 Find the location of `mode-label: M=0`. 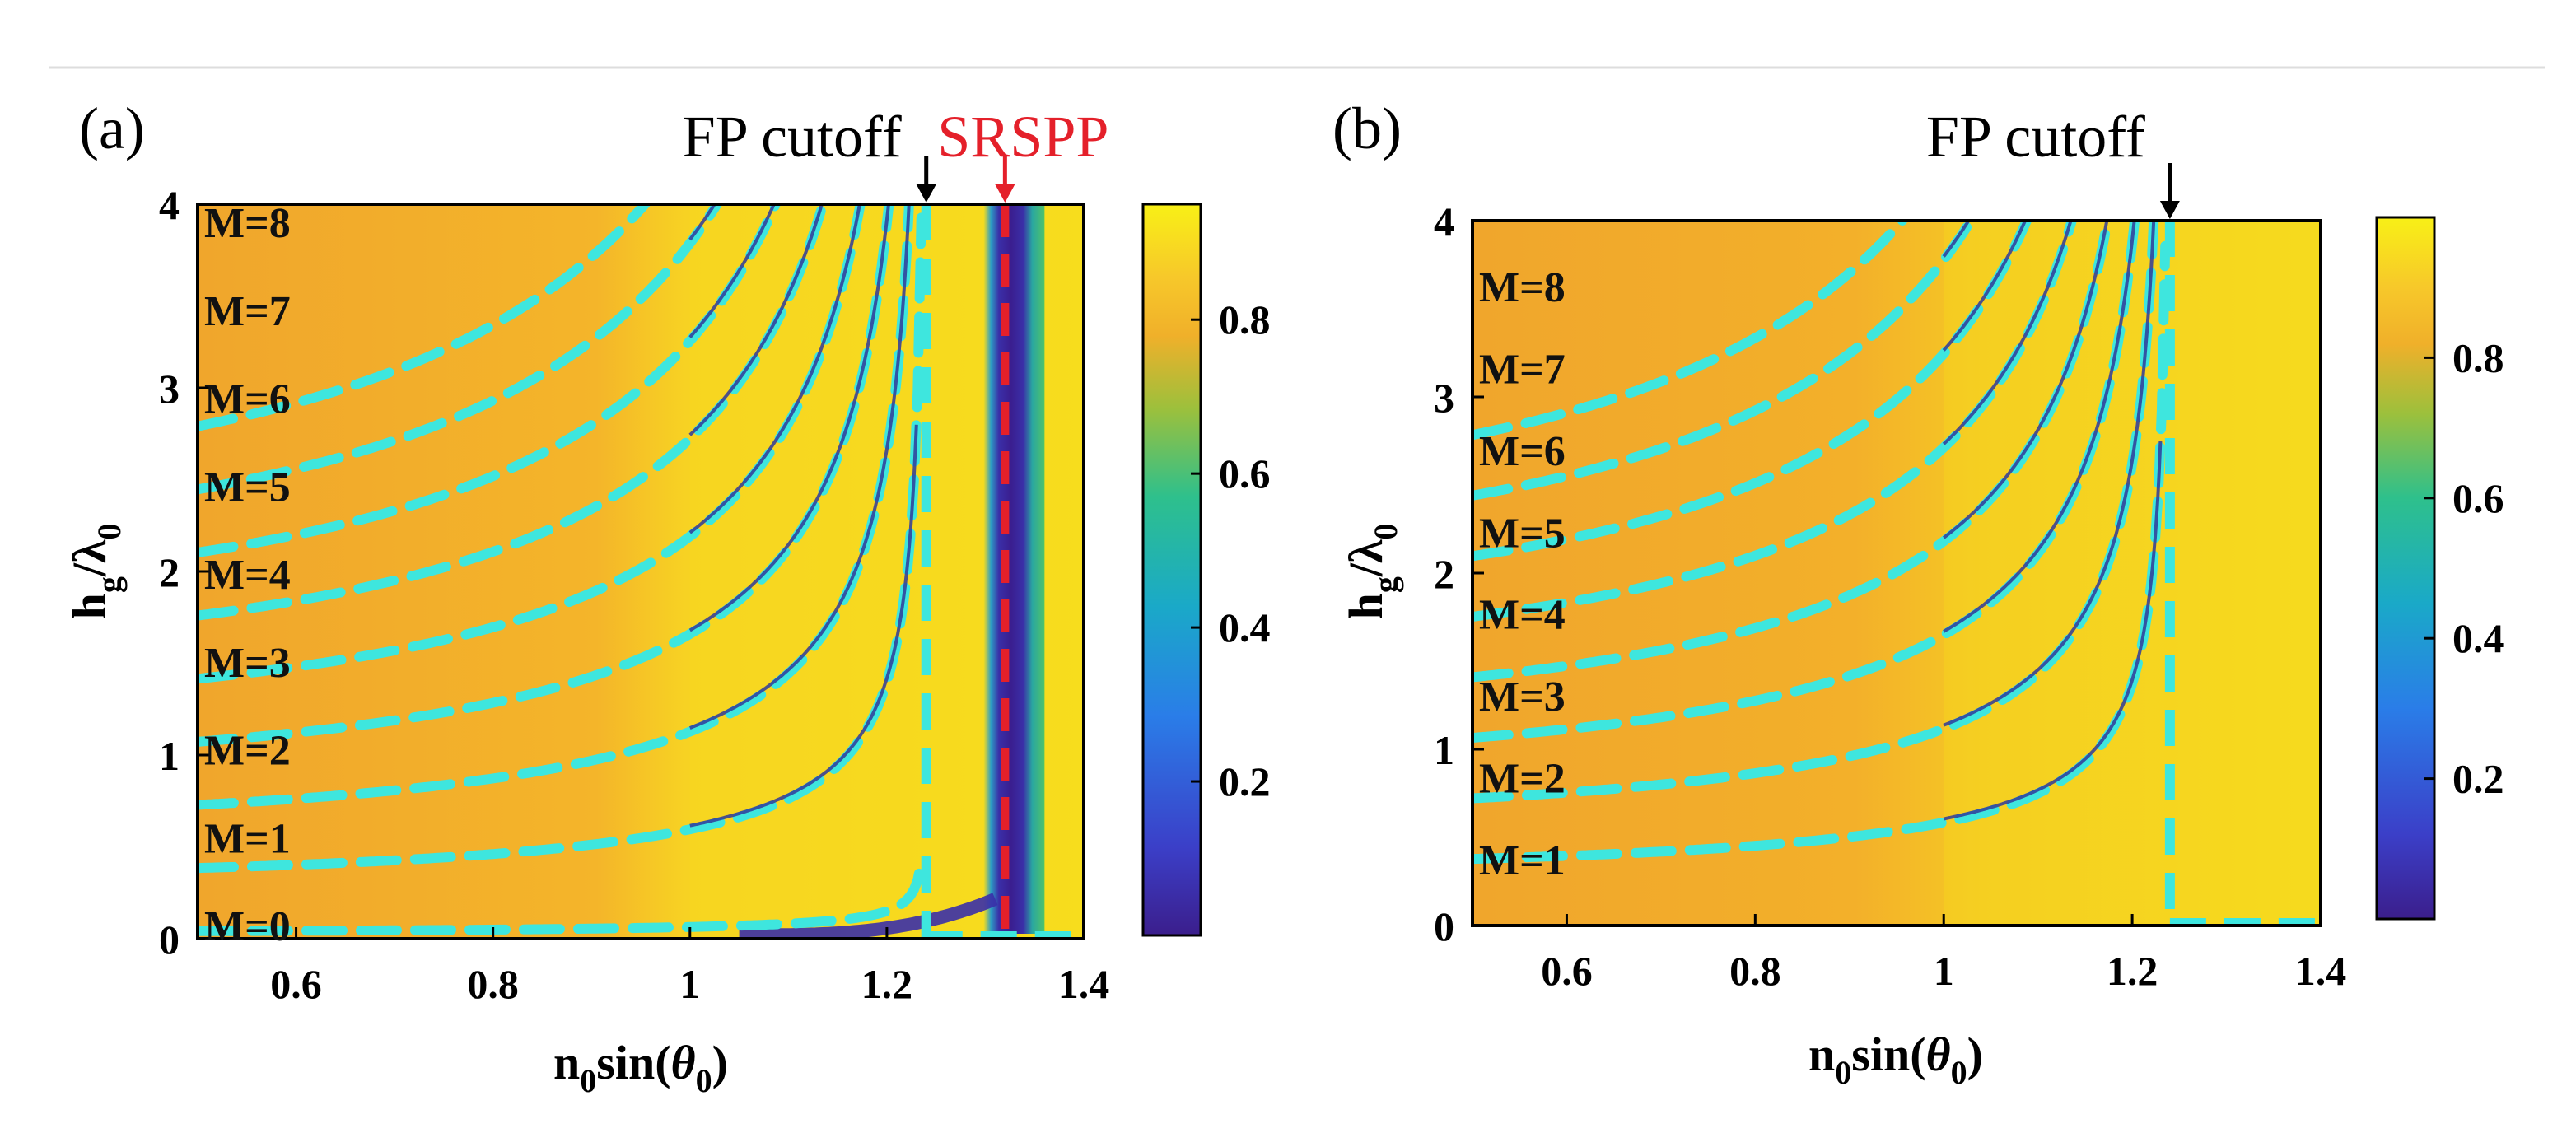

mode-label: M=0 is located at coordinates (247, 926).